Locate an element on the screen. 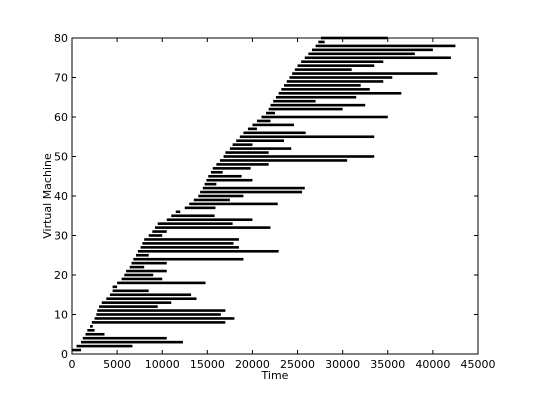 This screenshot has height=418, width=540. y-tick-label: 60 is located at coordinates (61, 117).